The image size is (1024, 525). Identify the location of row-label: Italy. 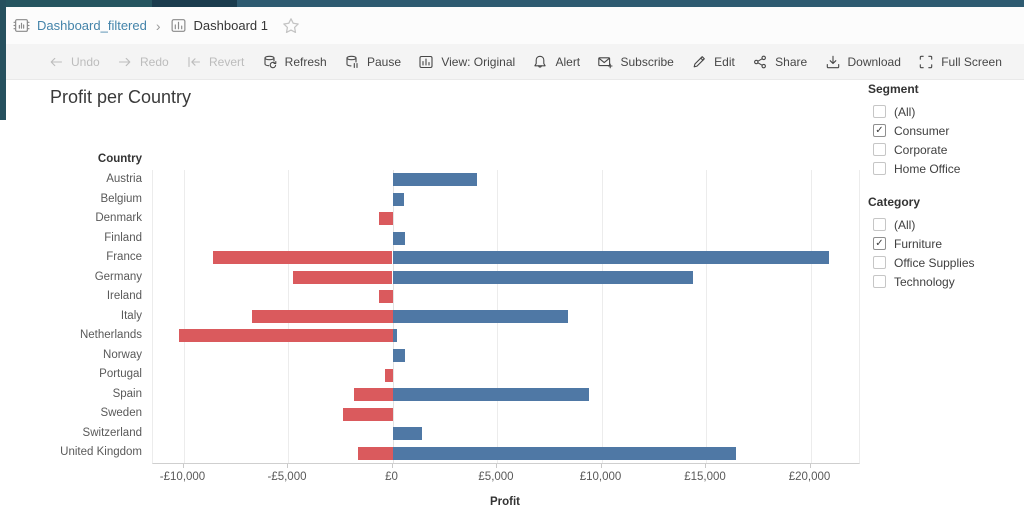
(131, 315).